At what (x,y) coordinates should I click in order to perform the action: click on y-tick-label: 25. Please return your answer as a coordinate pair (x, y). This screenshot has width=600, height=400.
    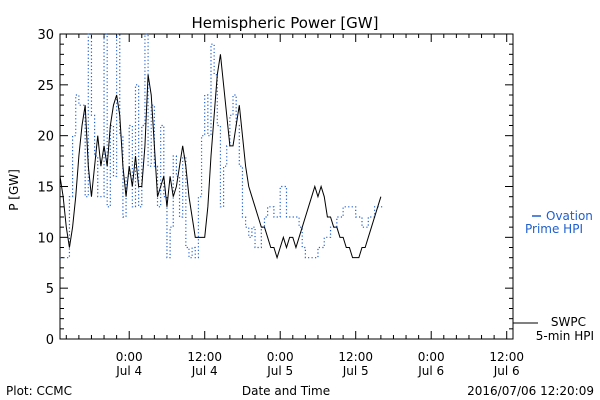
    Looking at the image, I should click on (45, 86).